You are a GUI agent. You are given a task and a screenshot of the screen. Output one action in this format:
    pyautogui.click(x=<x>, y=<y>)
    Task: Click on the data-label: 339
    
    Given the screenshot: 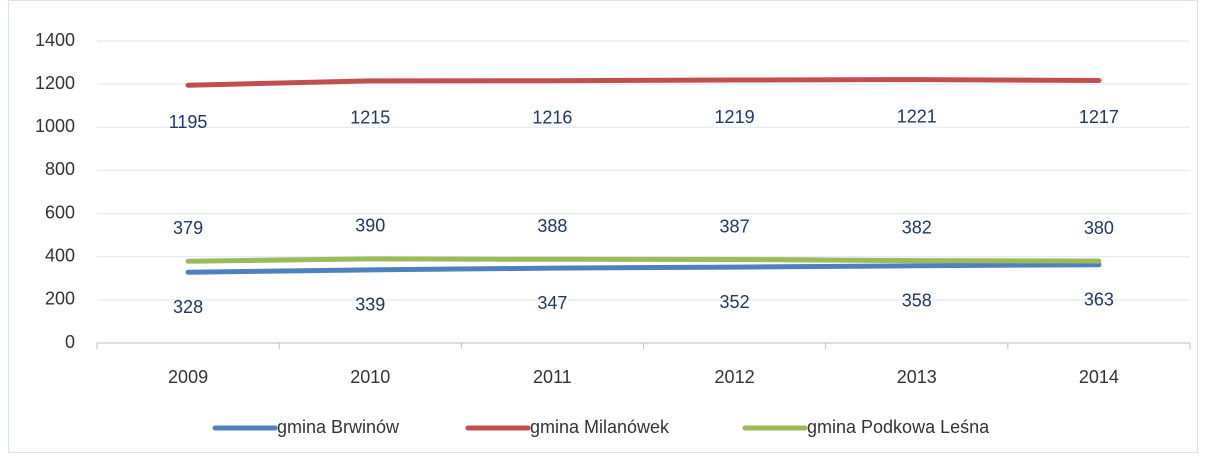 What is the action you would take?
    pyautogui.click(x=370, y=305)
    